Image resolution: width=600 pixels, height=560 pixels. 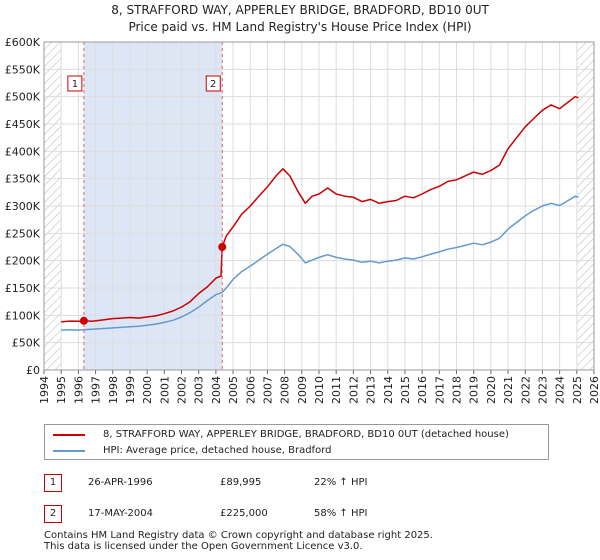 I want to click on x-tick-label: 1996, so click(x=78, y=390).